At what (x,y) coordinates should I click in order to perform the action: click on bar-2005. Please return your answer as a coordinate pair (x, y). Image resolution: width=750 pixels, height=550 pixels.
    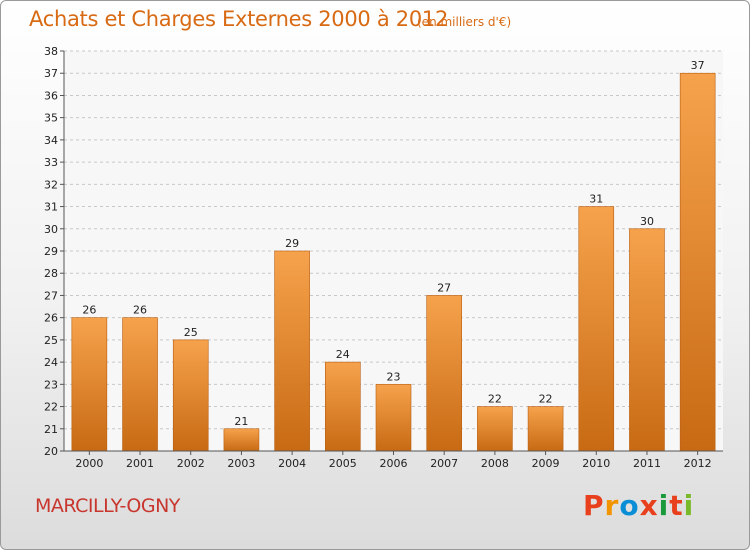
    Looking at the image, I should click on (343, 406).